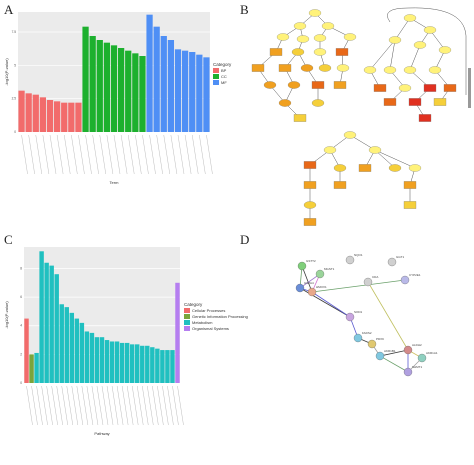  Describe the element at coordinates (321, 287) in the screenshot. I see `protein-label: HMOX1` at that location.